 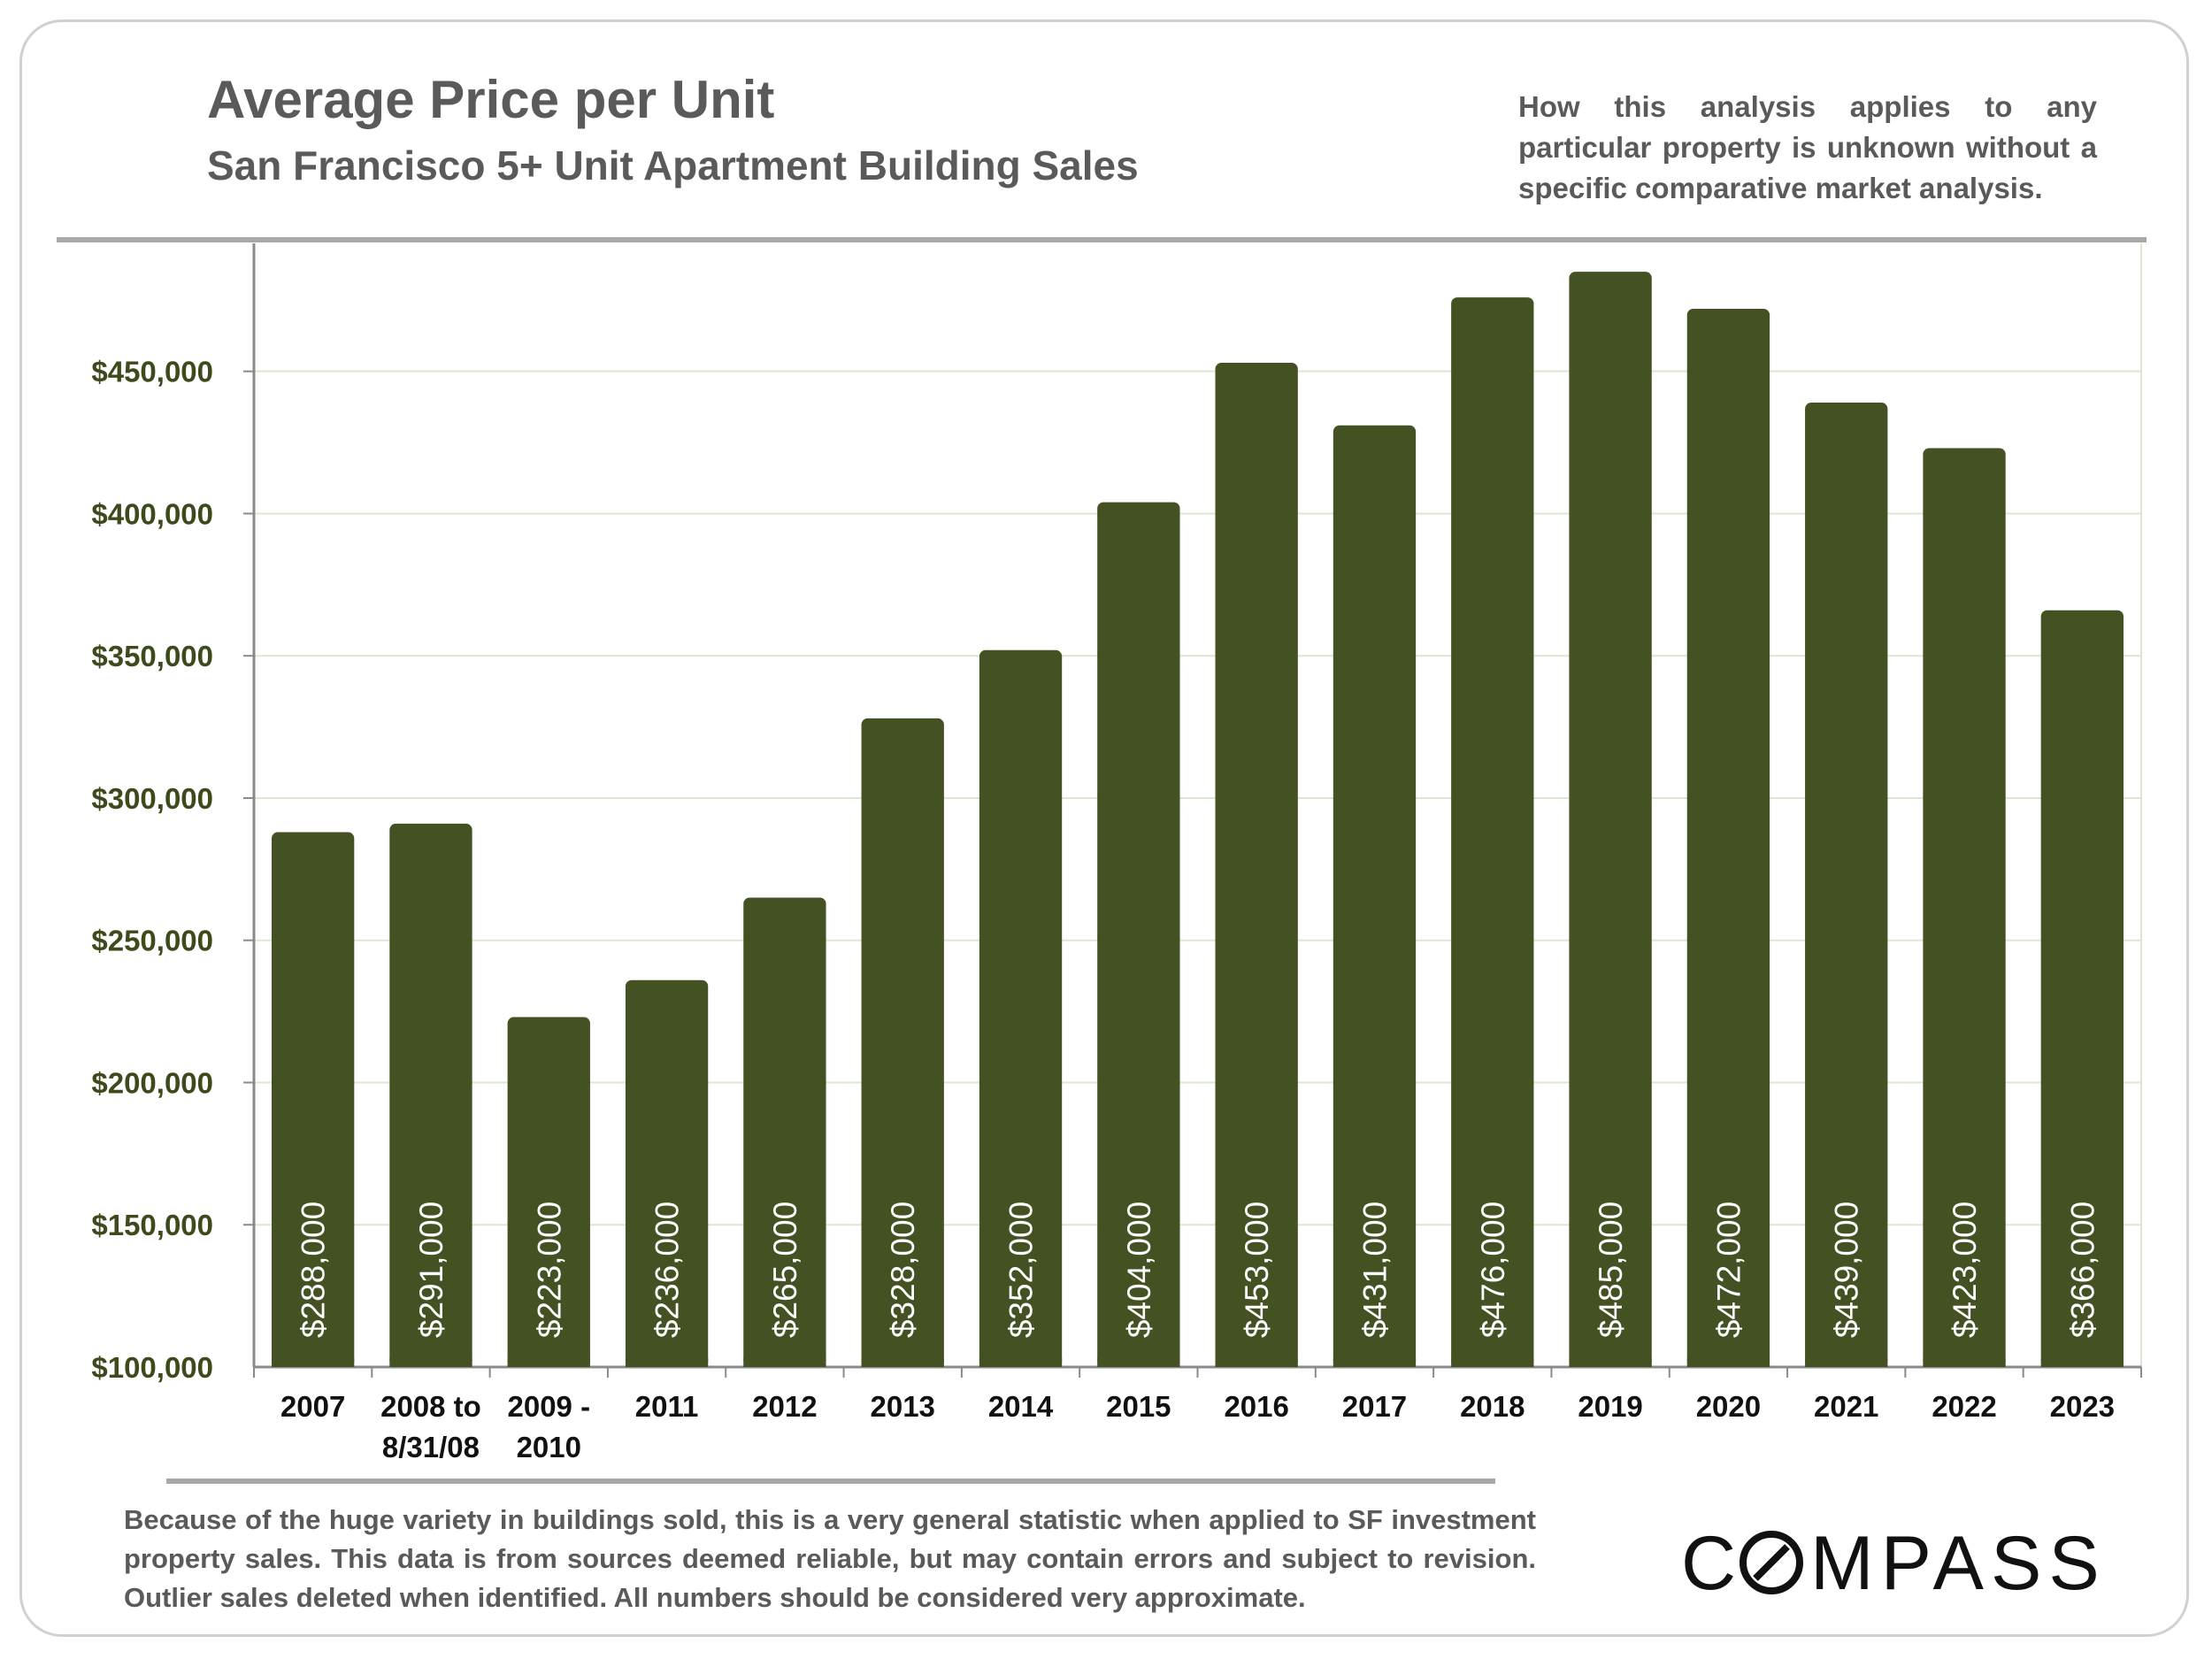 I want to click on x-tick-label: 2011, so click(x=667, y=1407).